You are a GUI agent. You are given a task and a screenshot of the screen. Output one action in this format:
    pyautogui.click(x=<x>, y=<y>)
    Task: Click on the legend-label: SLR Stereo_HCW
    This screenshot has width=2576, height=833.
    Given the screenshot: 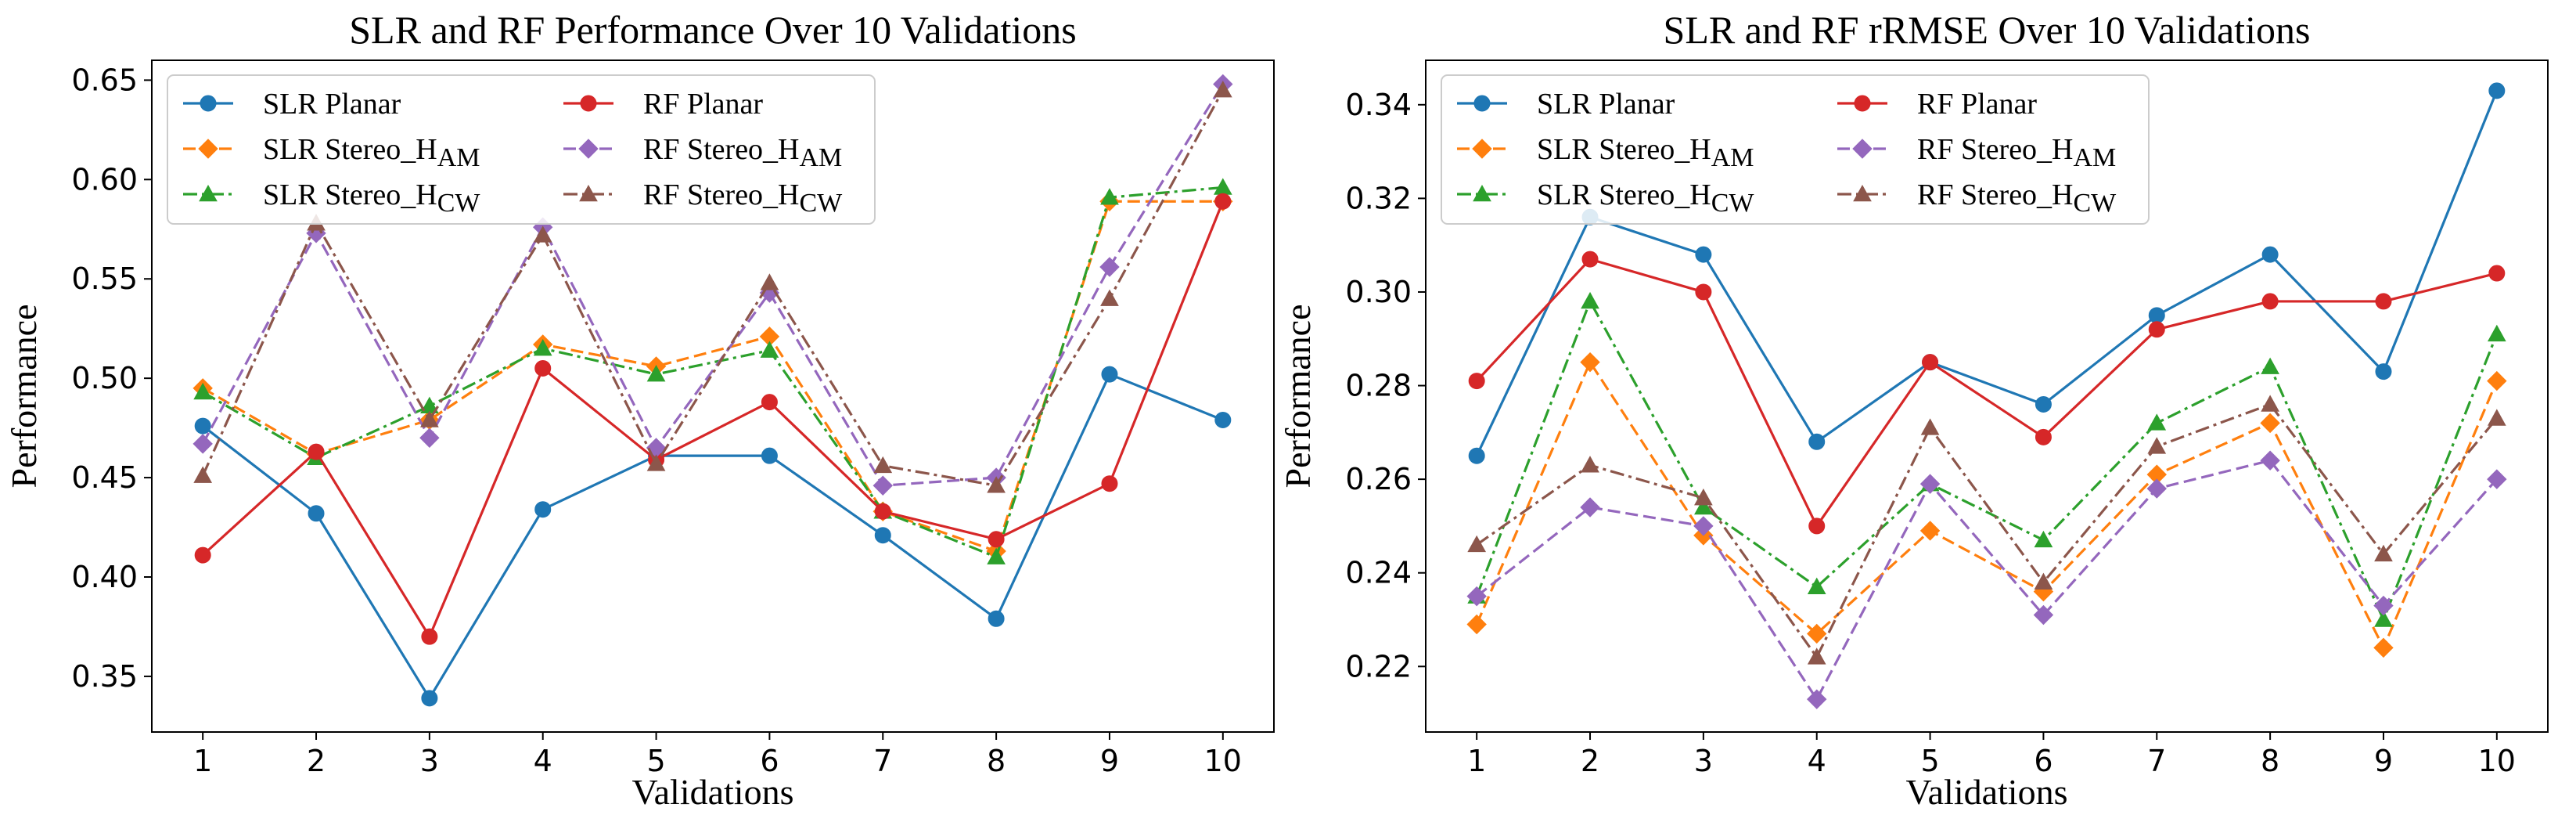 What is the action you would take?
    pyautogui.click(x=1645, y=198)
    